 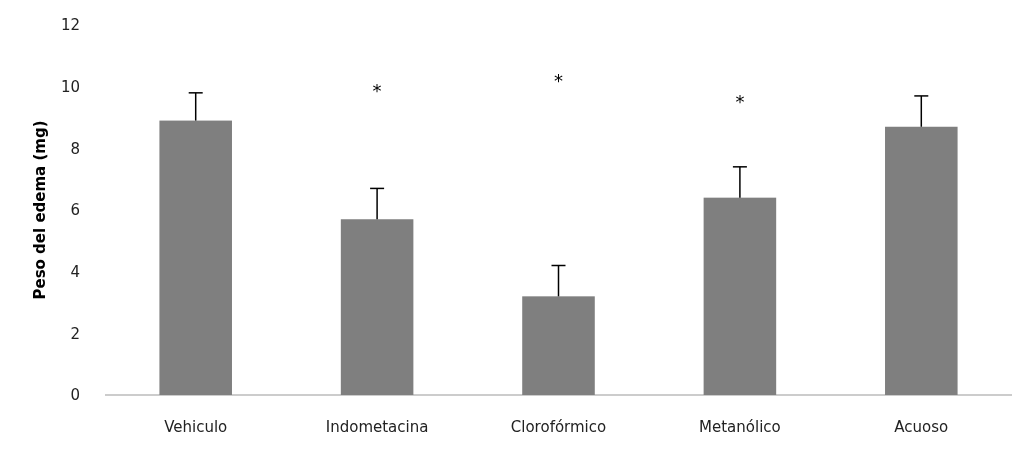 I want to click on y-tick-label: 0, so click(x=75, y=395).